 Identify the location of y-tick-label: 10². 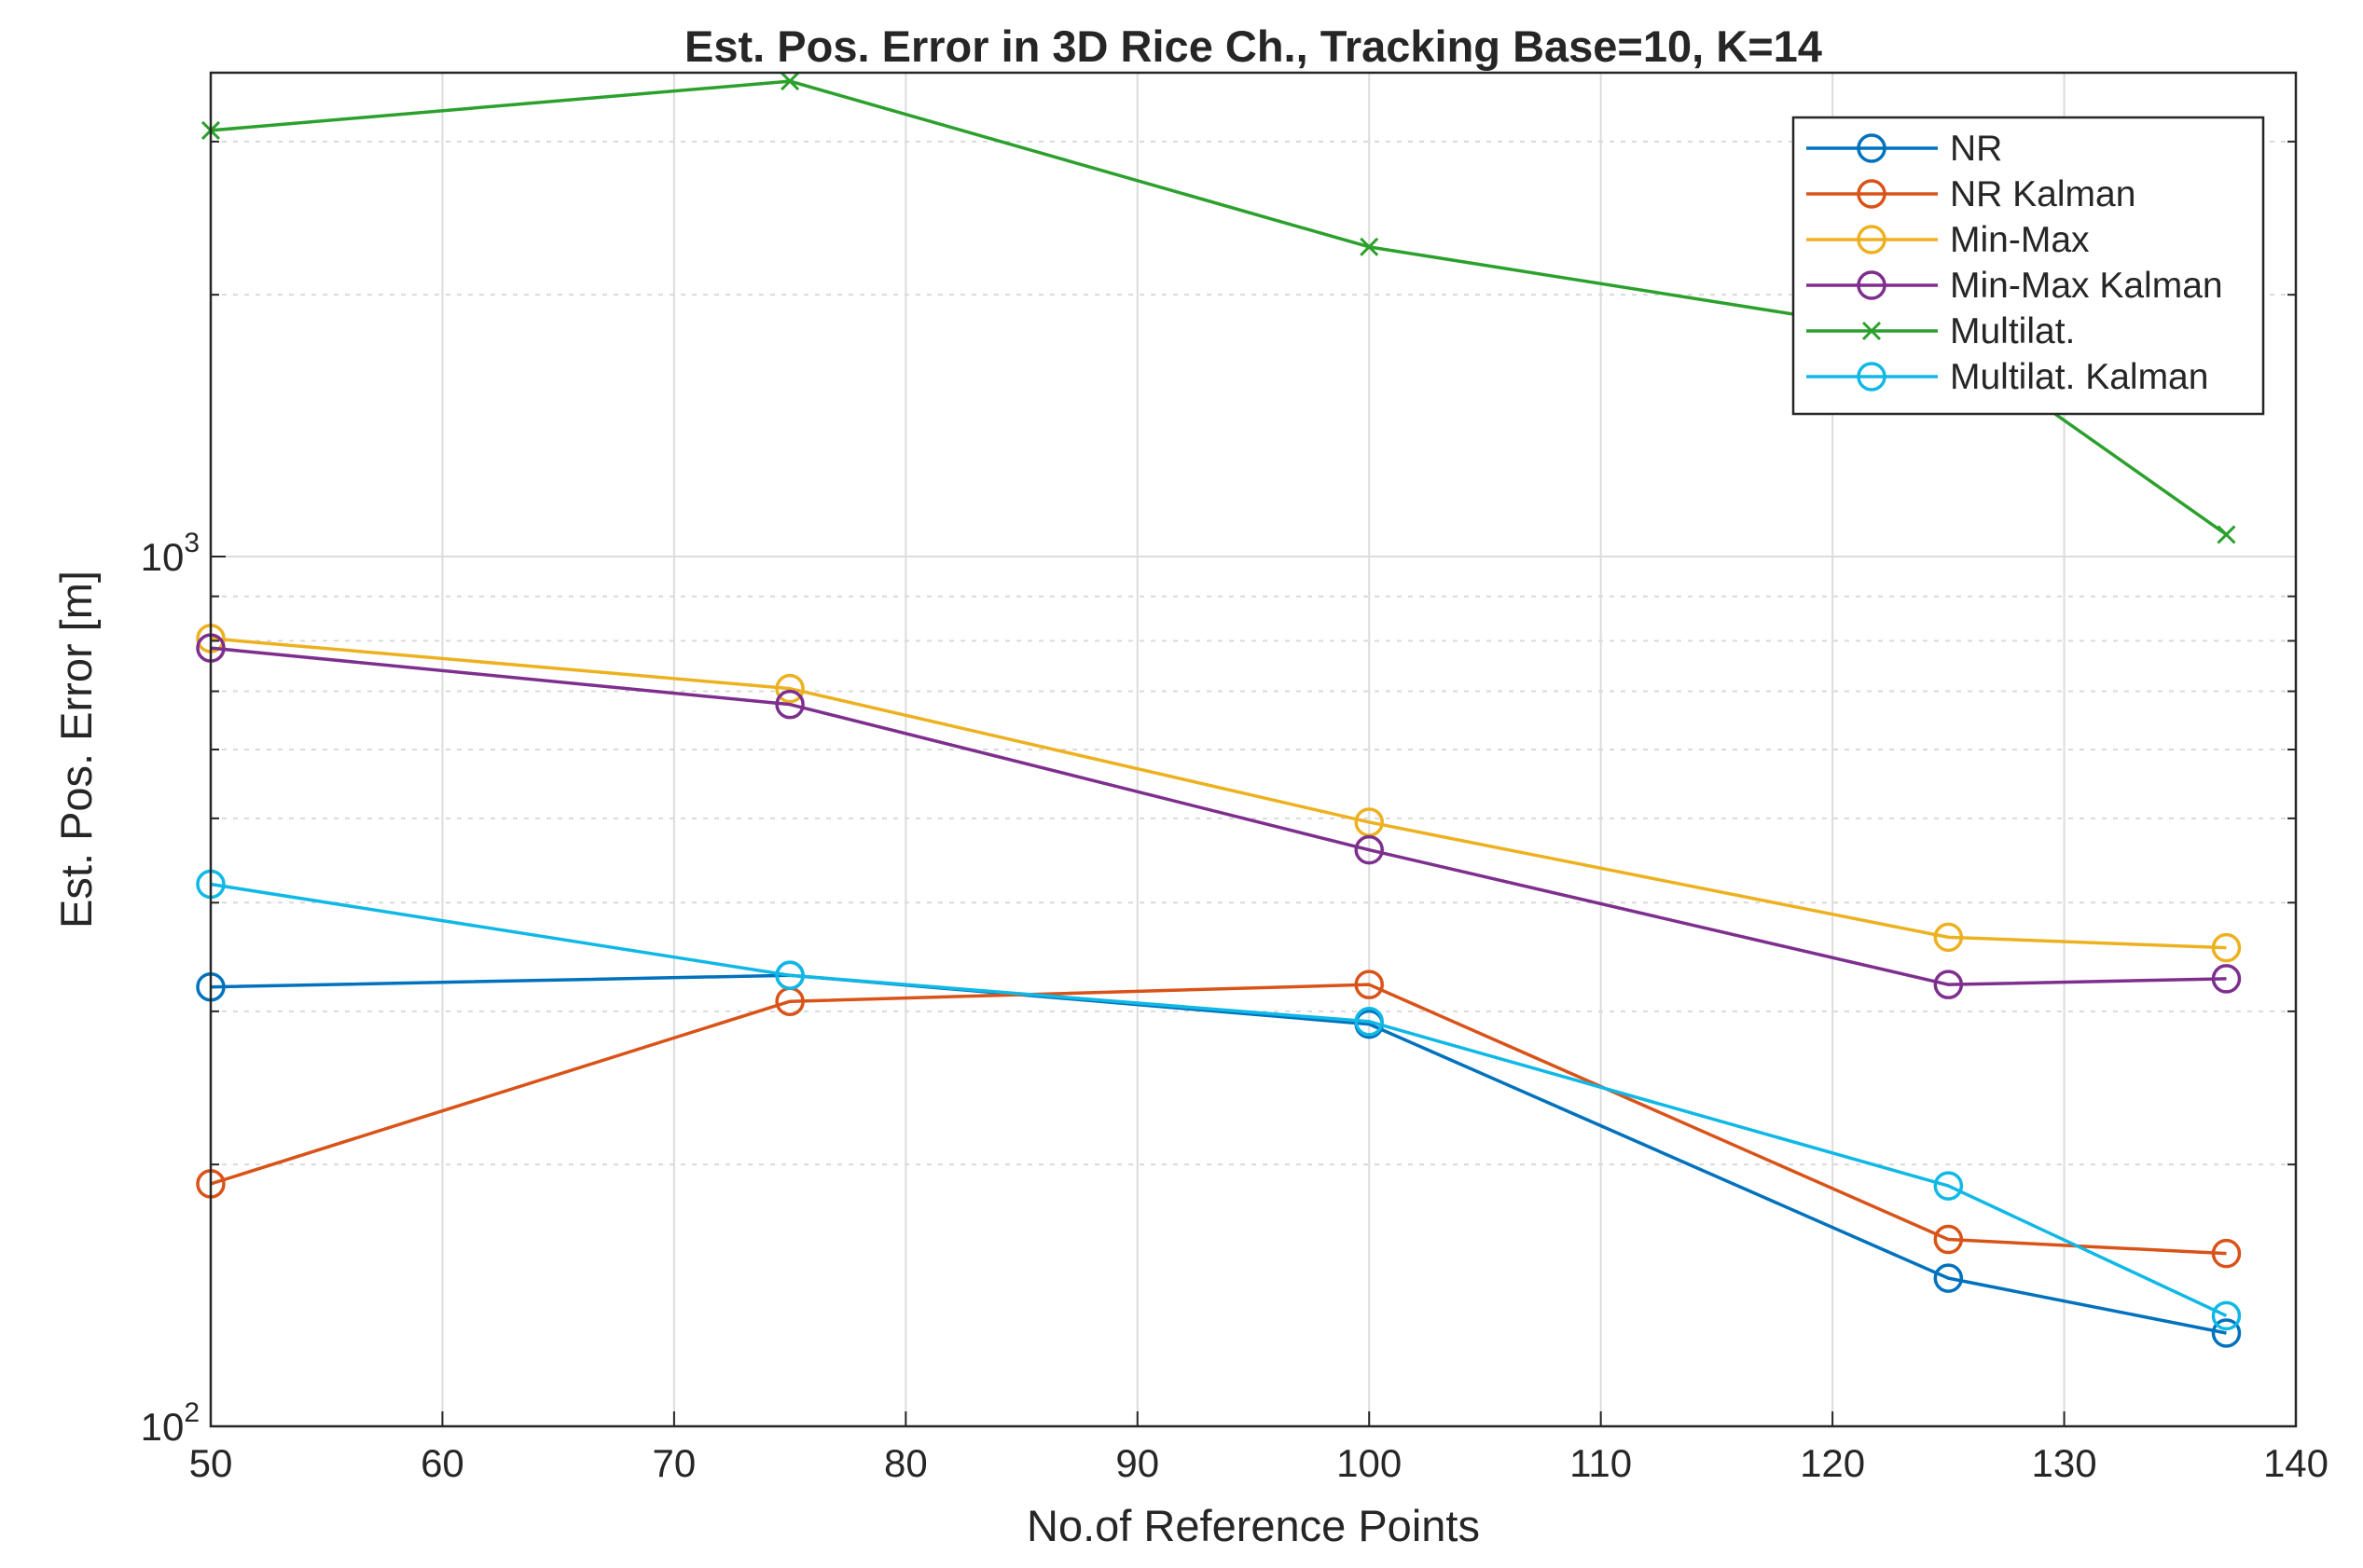
(170, 1423).